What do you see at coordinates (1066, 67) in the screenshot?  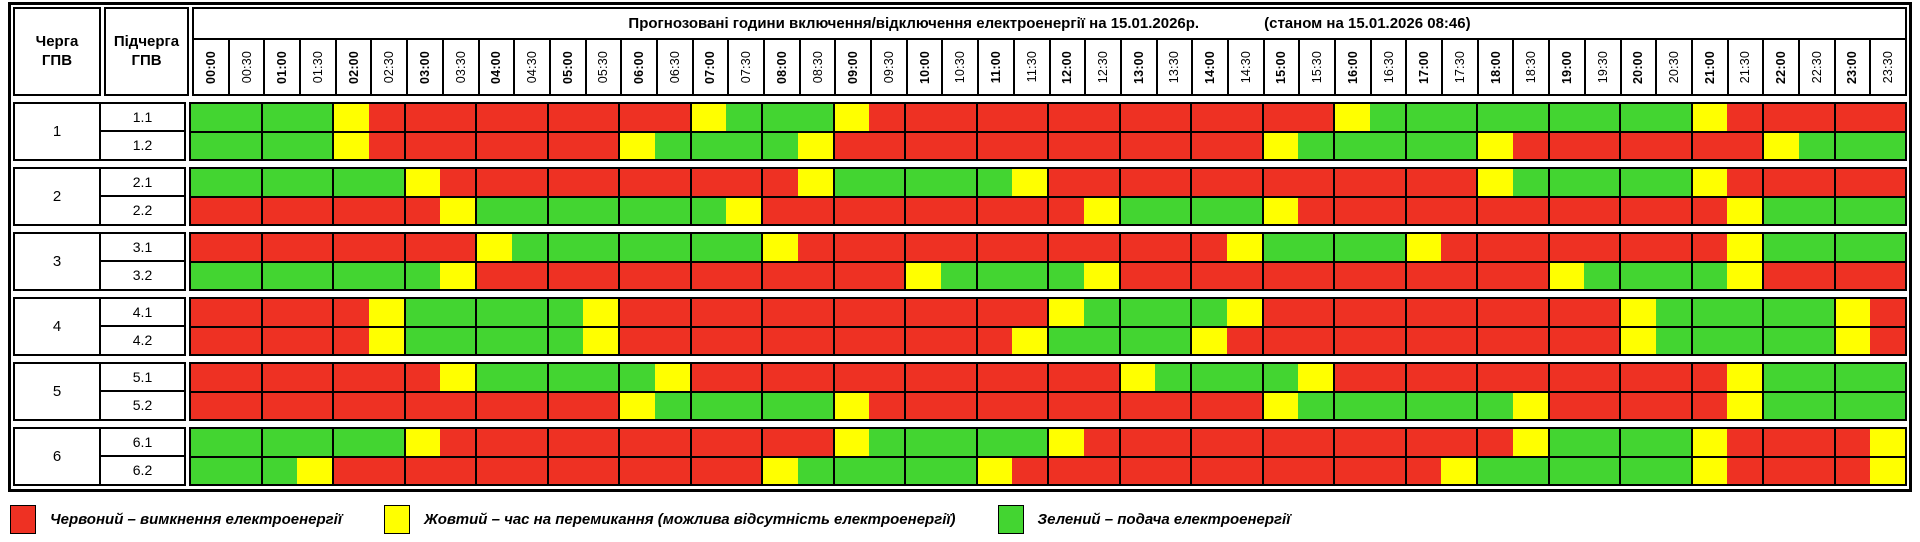 I see `time-column-header: 12:00` at bounding box center [1066, 67].